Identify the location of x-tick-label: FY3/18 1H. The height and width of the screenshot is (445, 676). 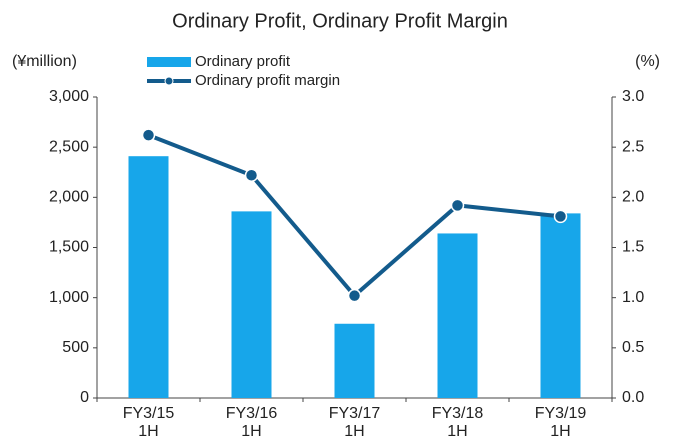
(457, 422).